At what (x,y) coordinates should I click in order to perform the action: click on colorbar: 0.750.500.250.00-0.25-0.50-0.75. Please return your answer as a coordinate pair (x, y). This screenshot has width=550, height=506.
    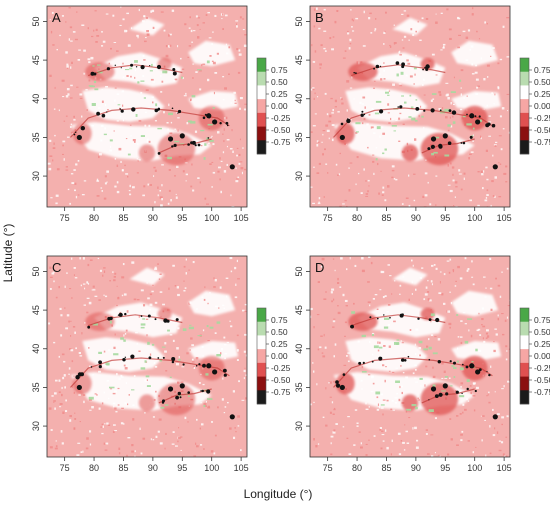
    Looking at the image, I should click on (273, 106).